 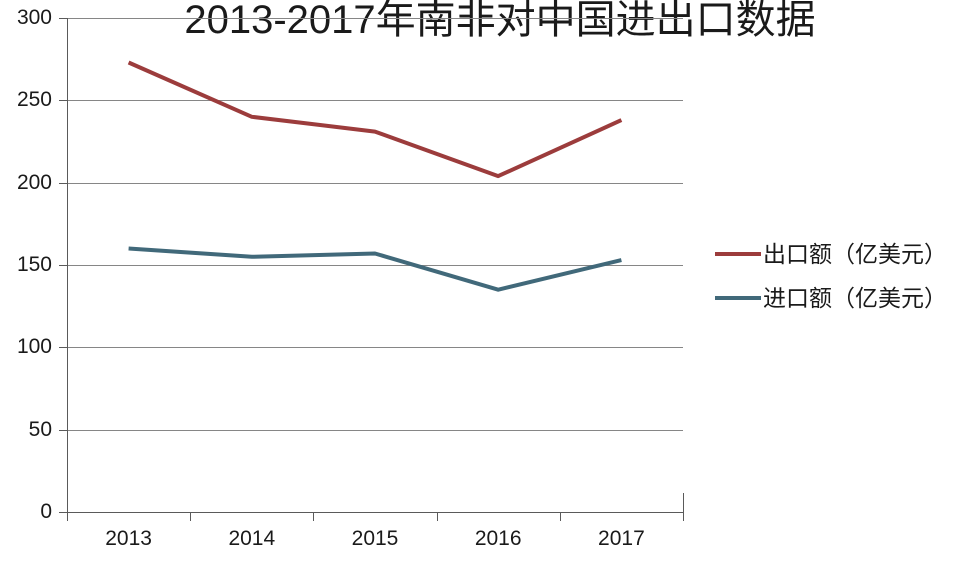 I want to click on x-axis-tick-label: 2014, so click(x=252, y=538).